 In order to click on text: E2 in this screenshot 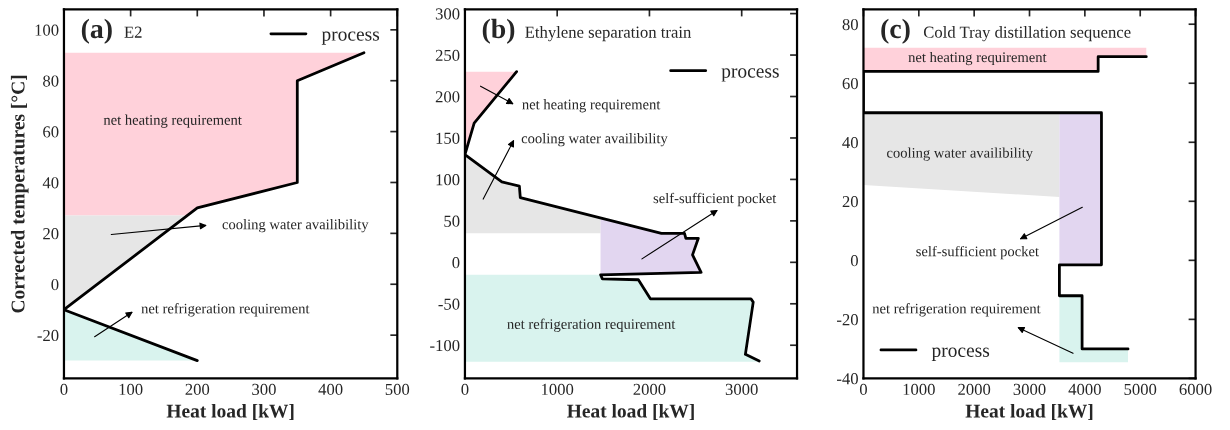, I will do `click(133, 32)`.